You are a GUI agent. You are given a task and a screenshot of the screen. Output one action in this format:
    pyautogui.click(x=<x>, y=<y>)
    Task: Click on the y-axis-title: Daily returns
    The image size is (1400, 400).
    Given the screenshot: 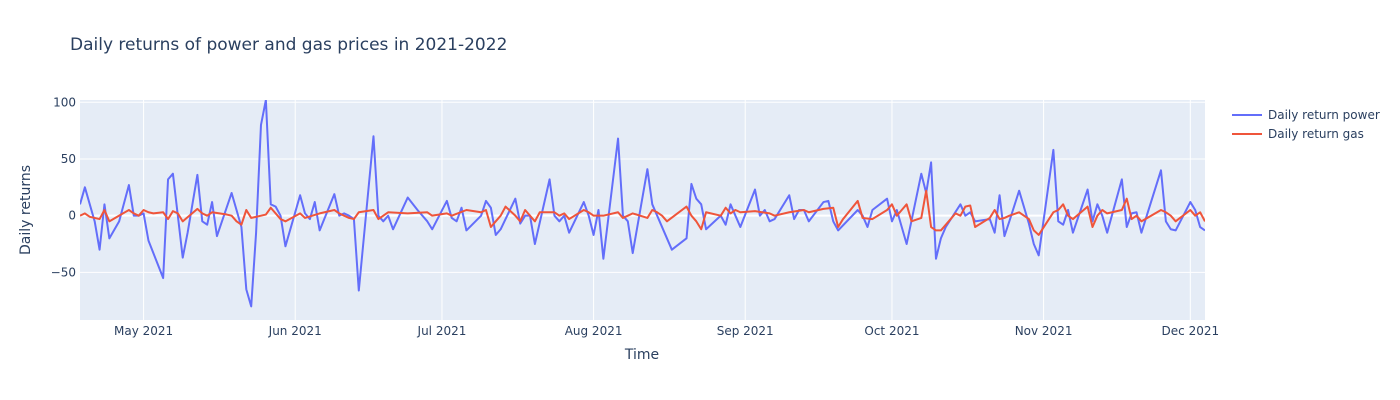 What is the action you would take?
    pyautogui.click(x=26, y=210)
    